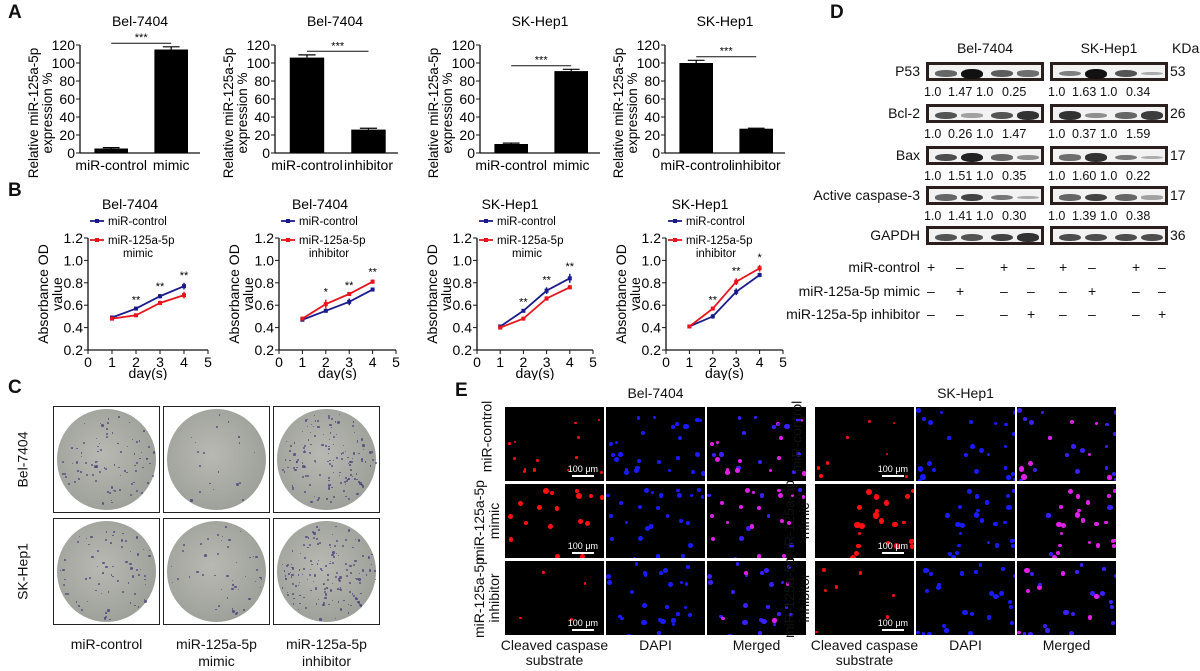  I want to click on legend-label: miR-125a-5p, so click(719, 241).